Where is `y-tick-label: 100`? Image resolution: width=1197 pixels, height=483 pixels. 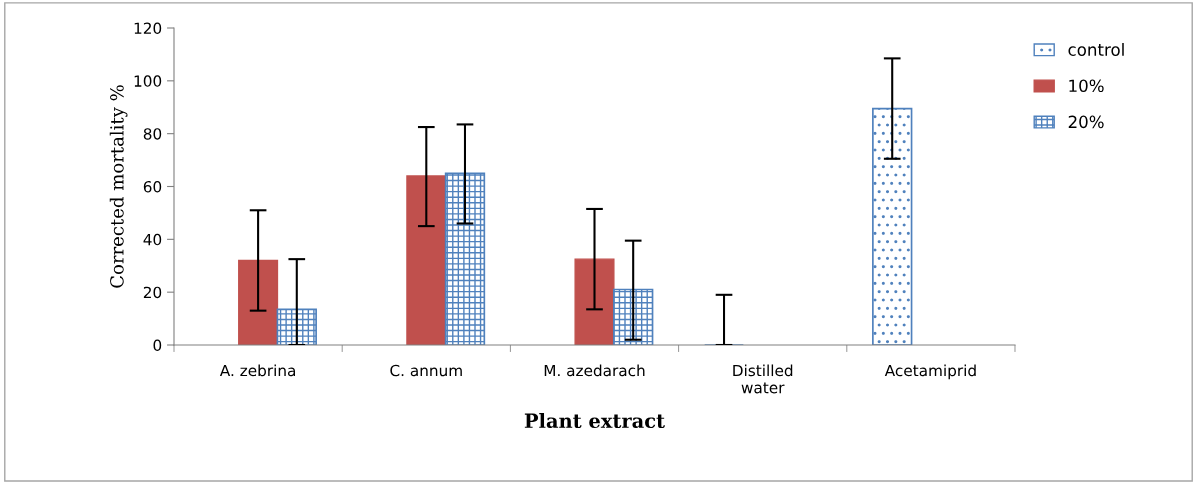 y-tick-label: 100 is located at coordinates (148, 81).